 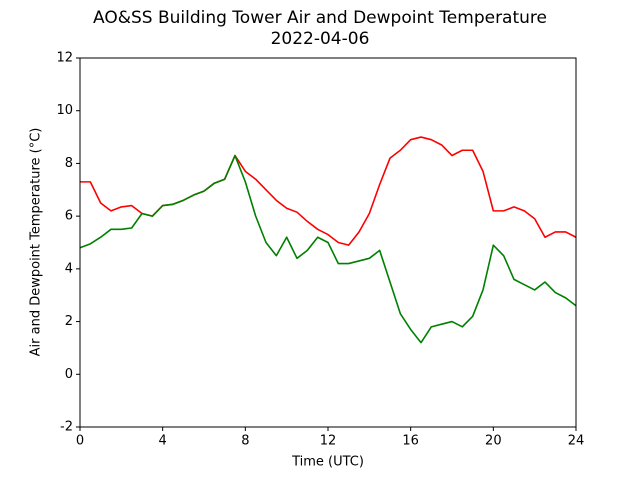 I want to click on y-tick-label: 6, so click(x=69, y=216).